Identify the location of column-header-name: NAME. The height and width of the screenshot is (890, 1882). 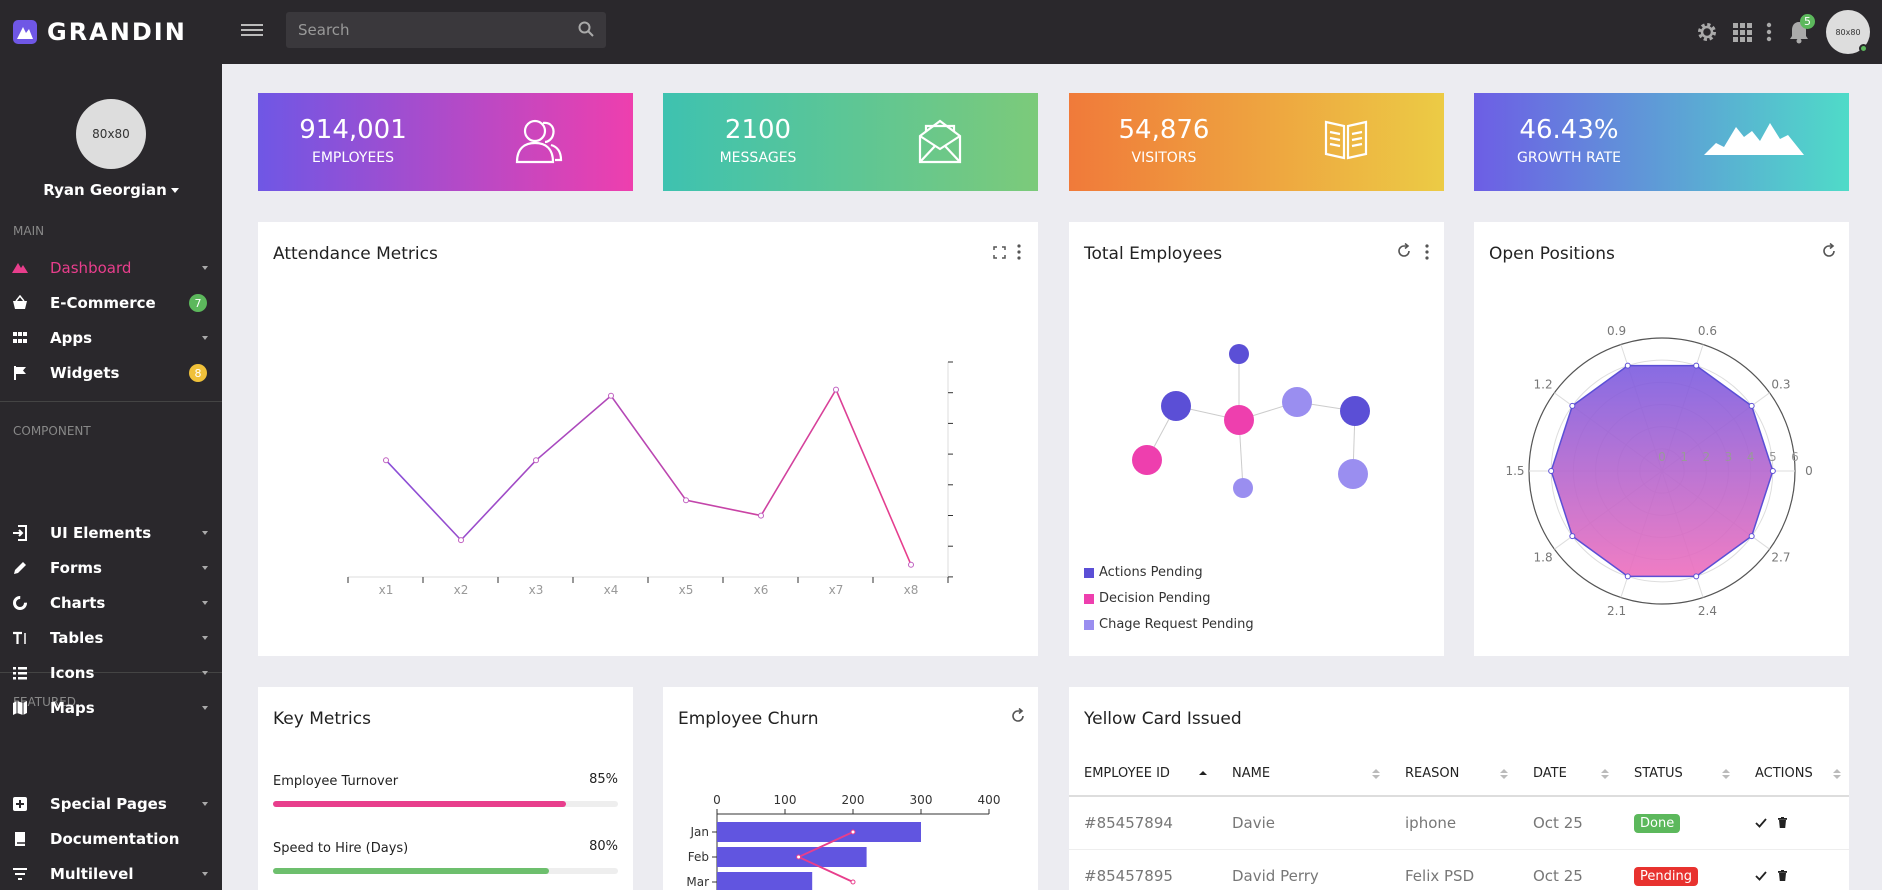
(1303, 774).